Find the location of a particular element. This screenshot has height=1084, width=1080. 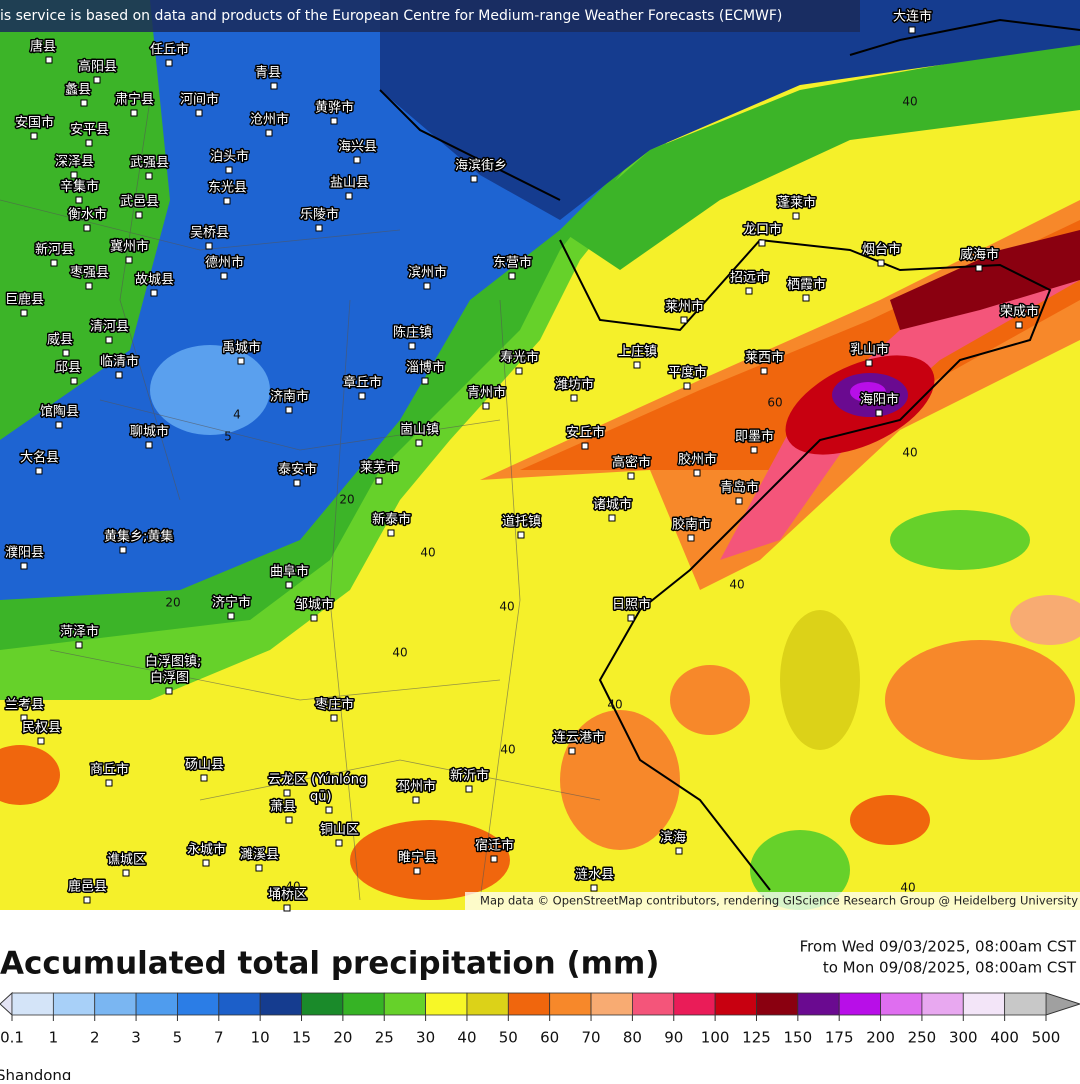

legend-tick-label: 30 is located at coordinates (425, 1038).